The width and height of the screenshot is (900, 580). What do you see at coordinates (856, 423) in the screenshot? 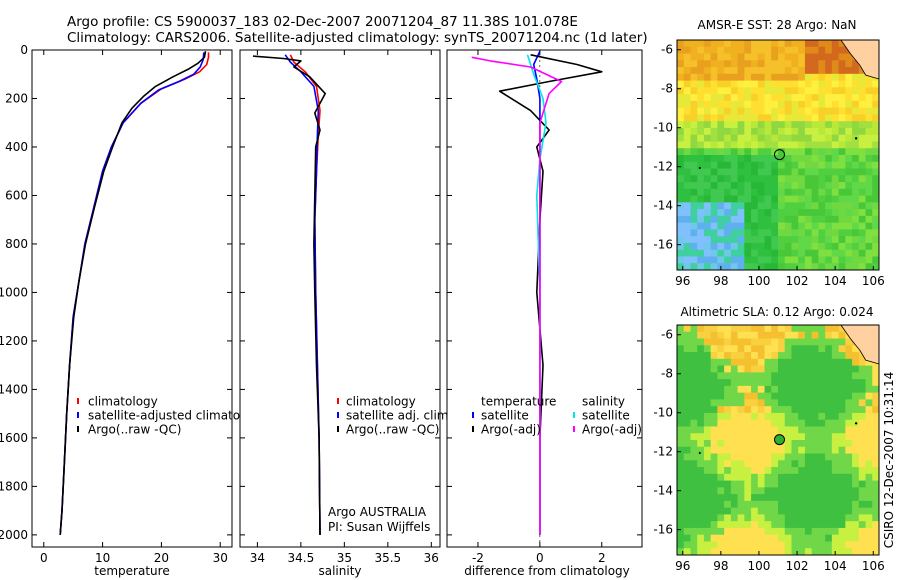
I see `island-marker: •` at bounding box center [856, 423].